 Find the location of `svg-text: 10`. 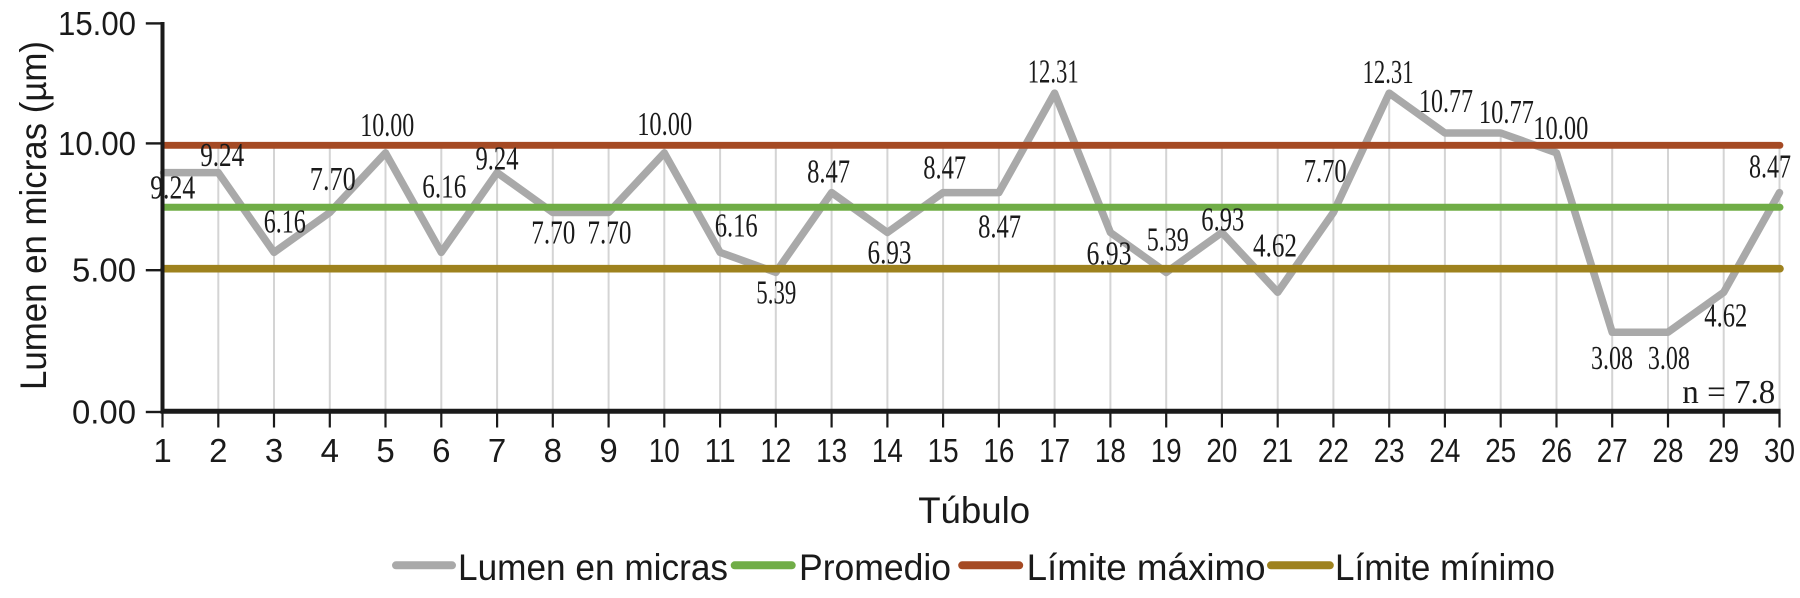

svg-text: 10 is located at coordinates (664, 450).